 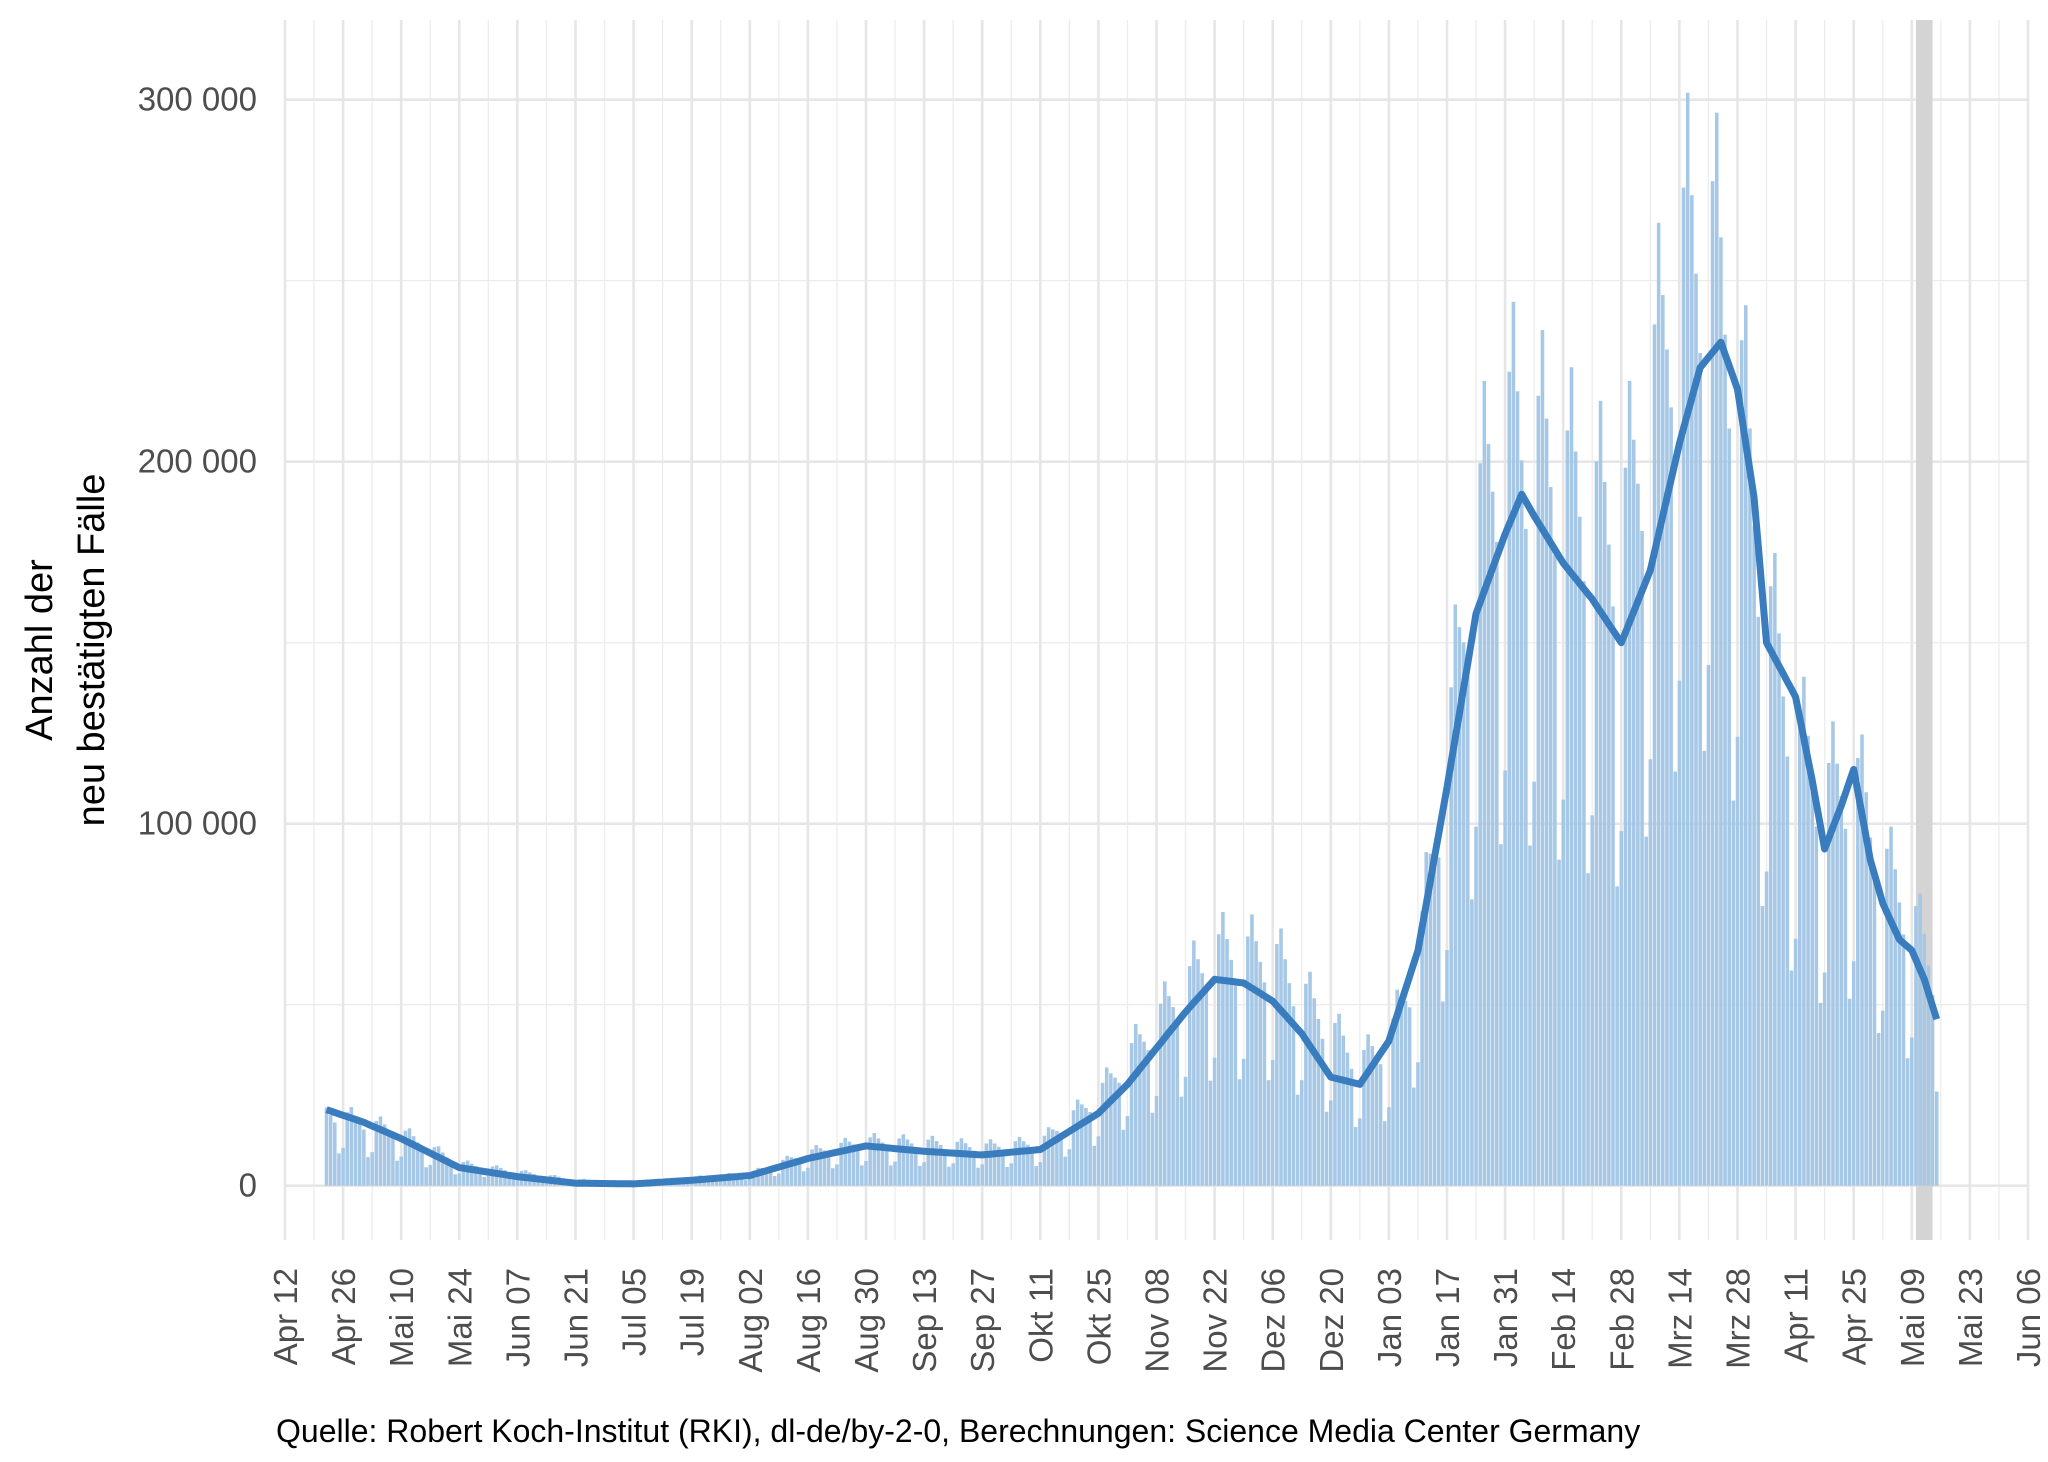 I want to click on x-tick-label: Jan 17, so click(x=1447, y=1317).